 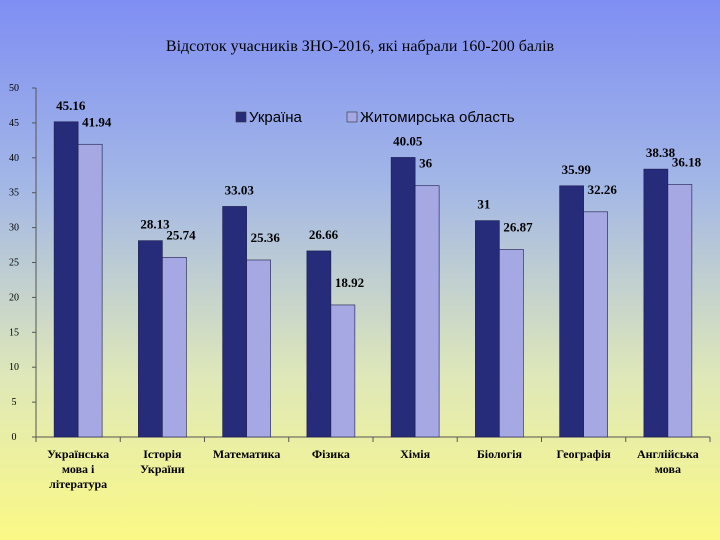 What do you see at coordinates (500, 454) in the screenshot?
I see `category-label: Біологія` at bounding box center [500, 454].